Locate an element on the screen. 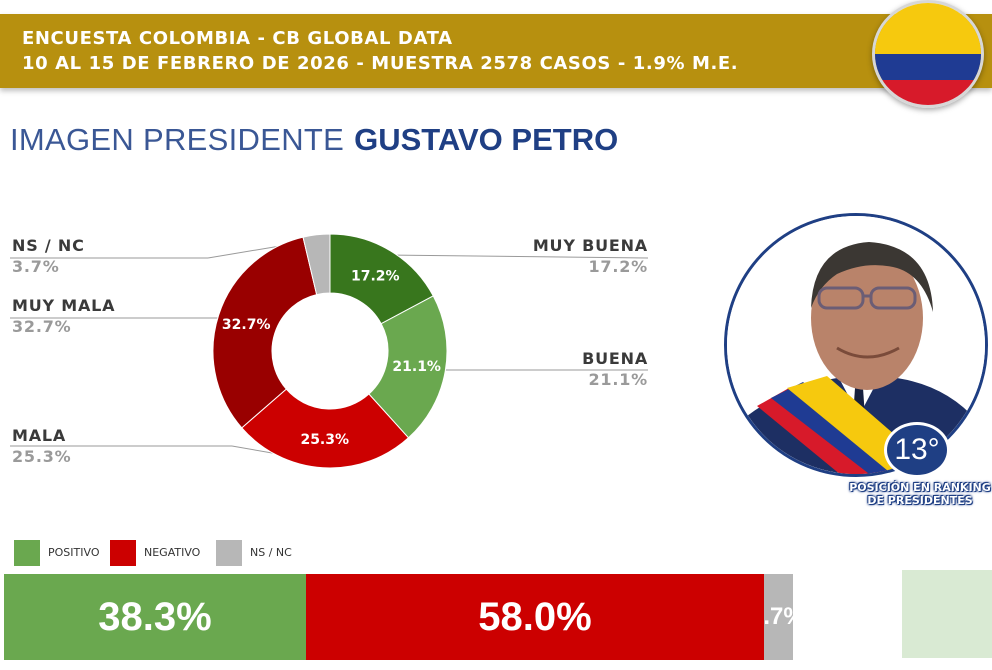  bar-value-ns-nc: 3.7% is located at coordinates (778, 616).